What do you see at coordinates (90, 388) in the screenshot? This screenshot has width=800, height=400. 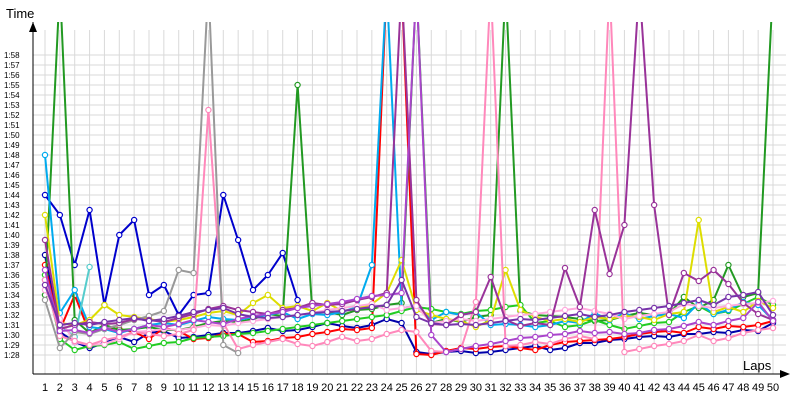 I see `x-tick-label: 4` at bounding box center [90, 388].